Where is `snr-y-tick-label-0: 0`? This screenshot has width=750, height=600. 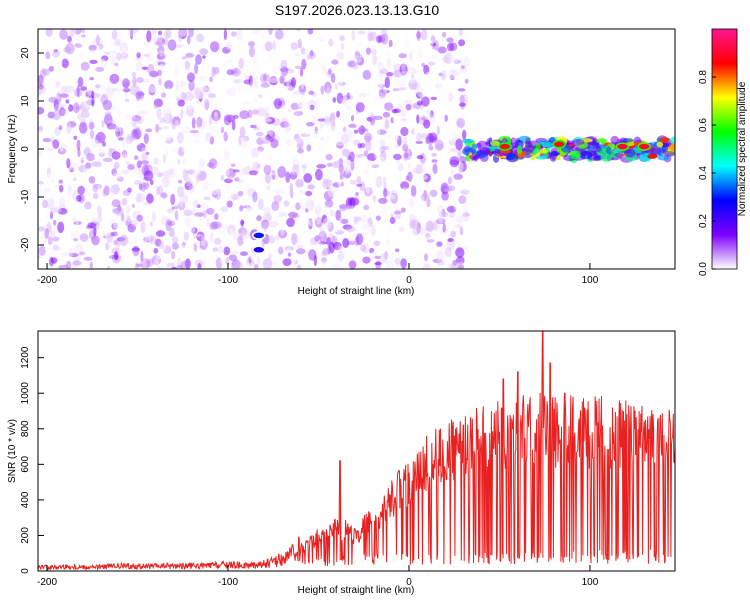
snr-y-tick-label-0: 0 is located at coordinates (25, 571).